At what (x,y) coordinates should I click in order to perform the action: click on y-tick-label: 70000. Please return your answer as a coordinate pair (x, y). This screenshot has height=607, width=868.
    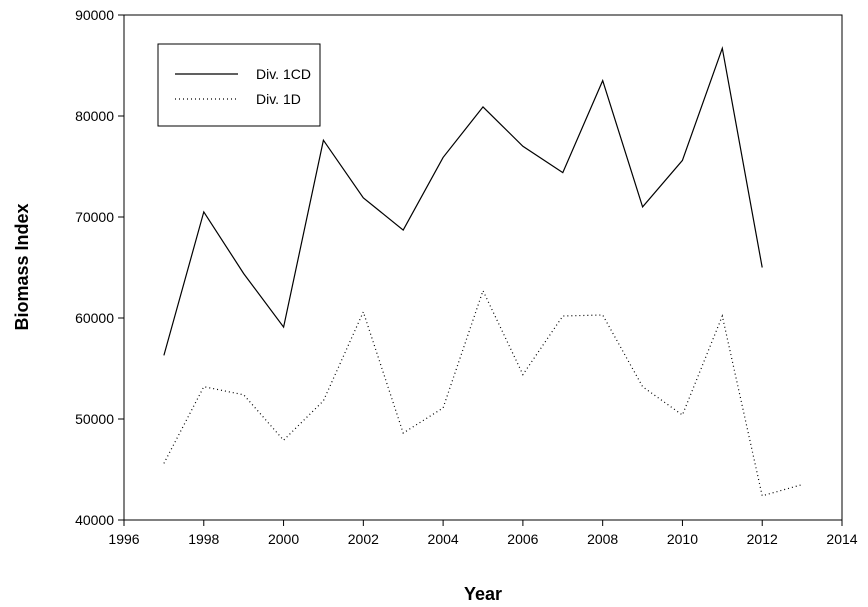
    Looking at the image, I should click on (94, 217).